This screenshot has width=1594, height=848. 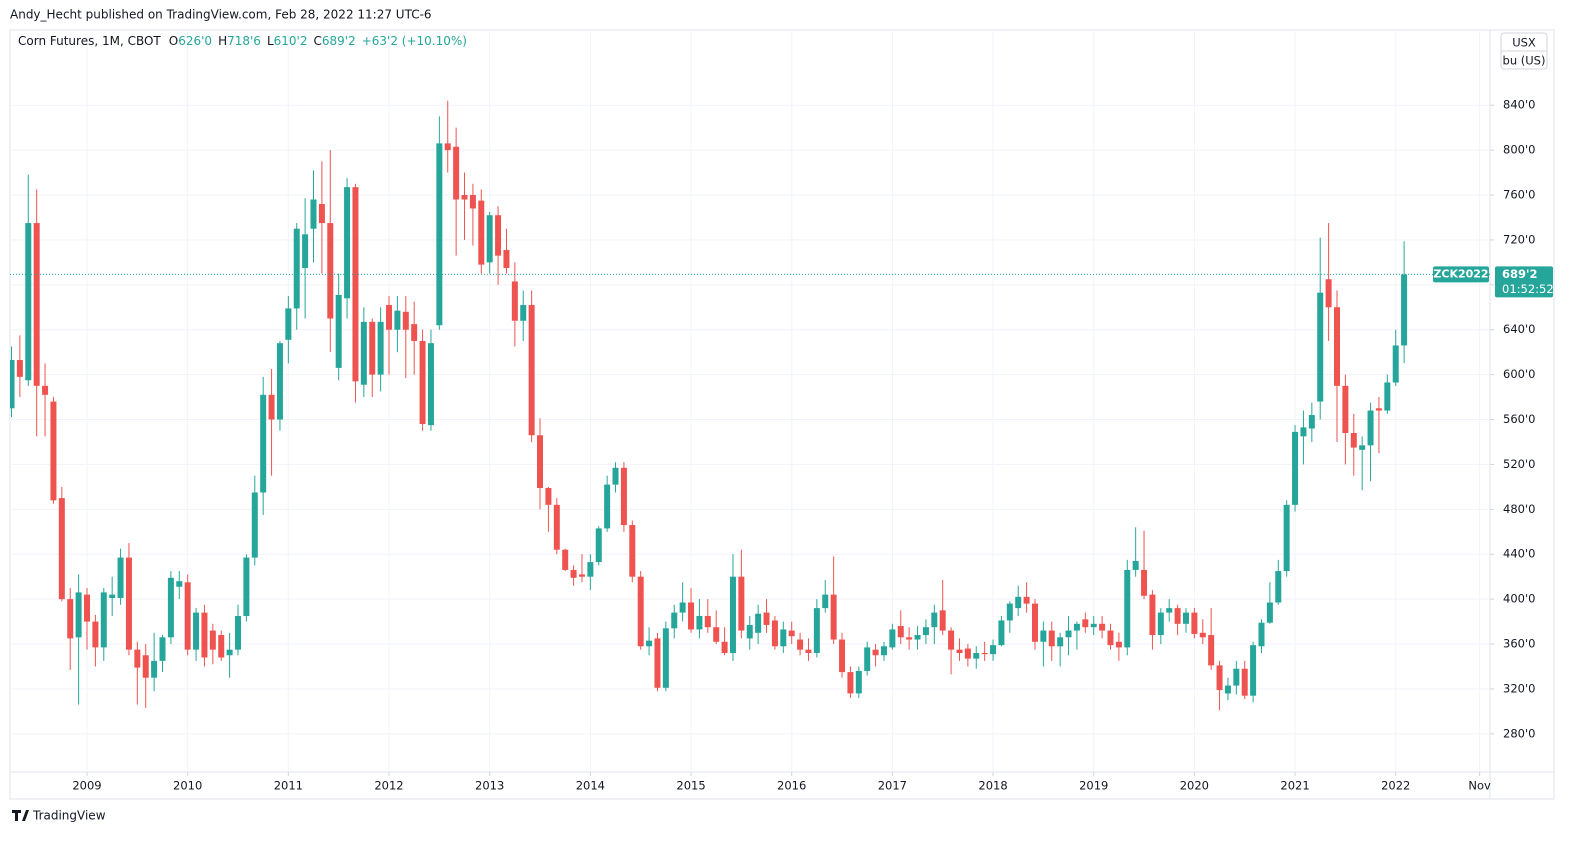 I want to click on price-label: 689'2, so click(x=1520, y=274).